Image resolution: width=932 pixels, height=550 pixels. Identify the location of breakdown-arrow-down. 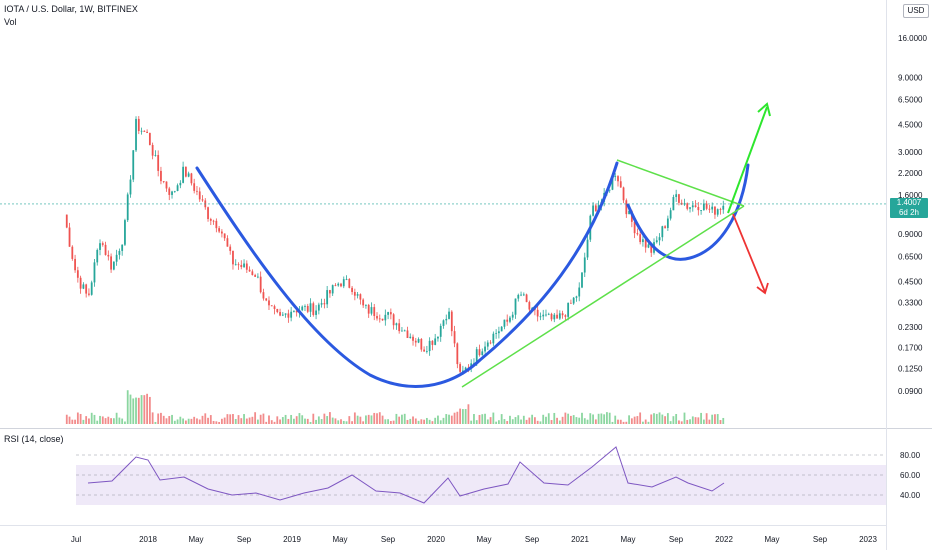
(749, 253).